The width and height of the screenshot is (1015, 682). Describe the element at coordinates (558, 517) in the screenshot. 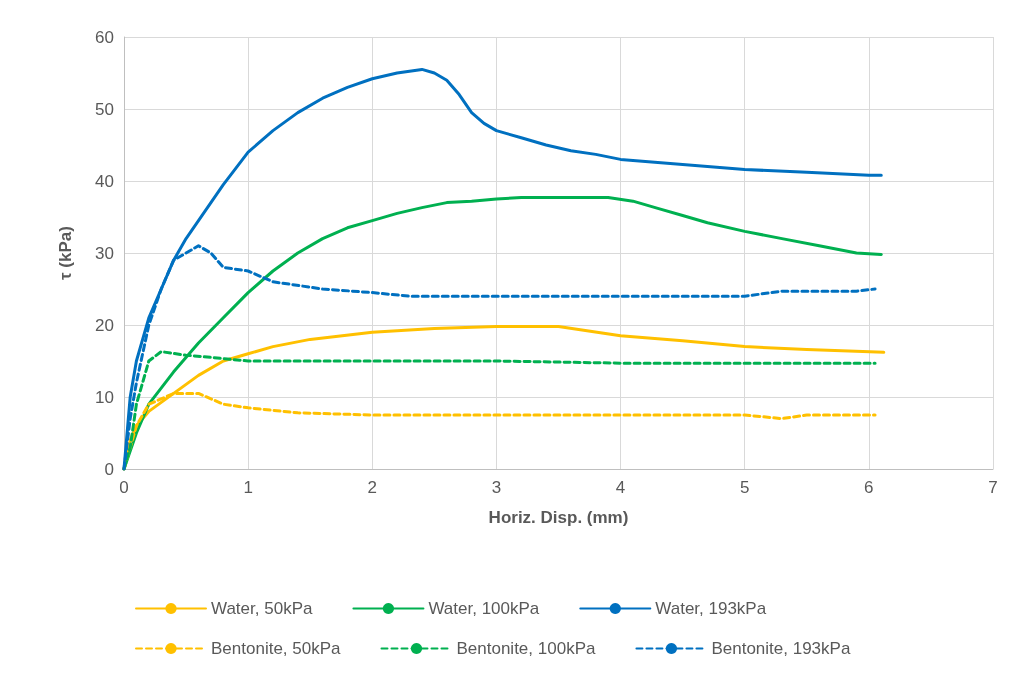

I see `x-axis-title: Horiz. Disp. (mm)` at that location.